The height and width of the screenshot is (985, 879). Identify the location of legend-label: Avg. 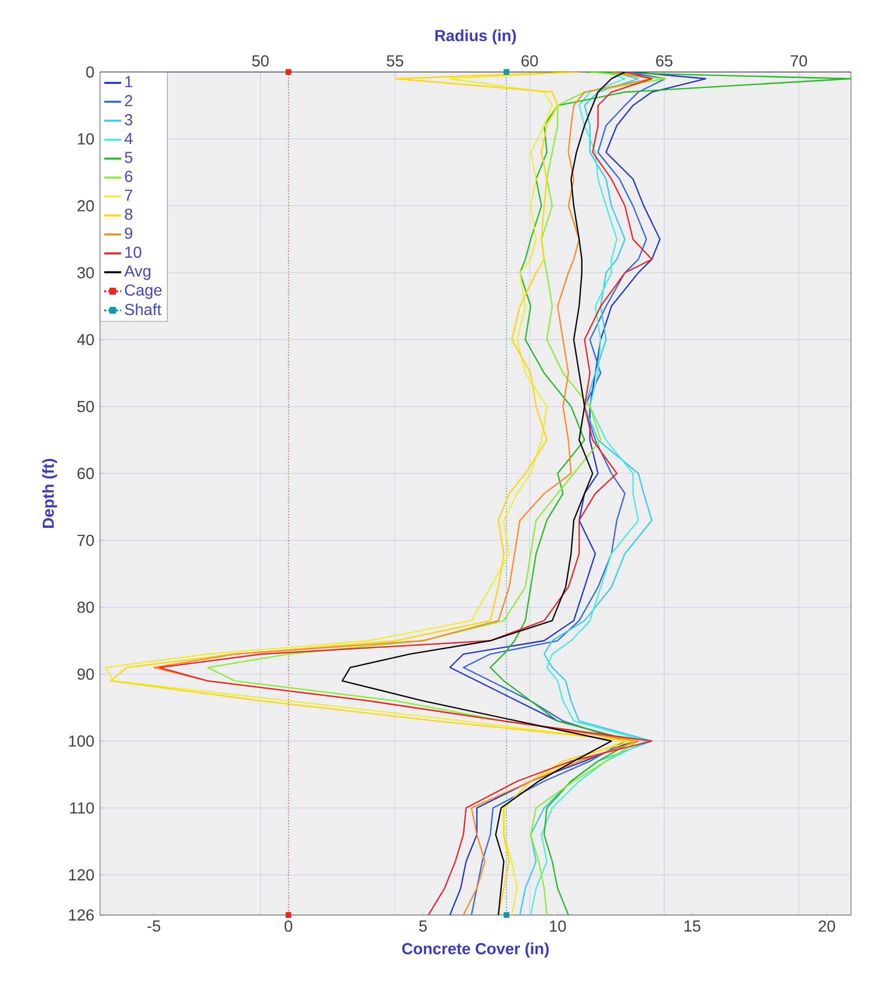
(137, 273).